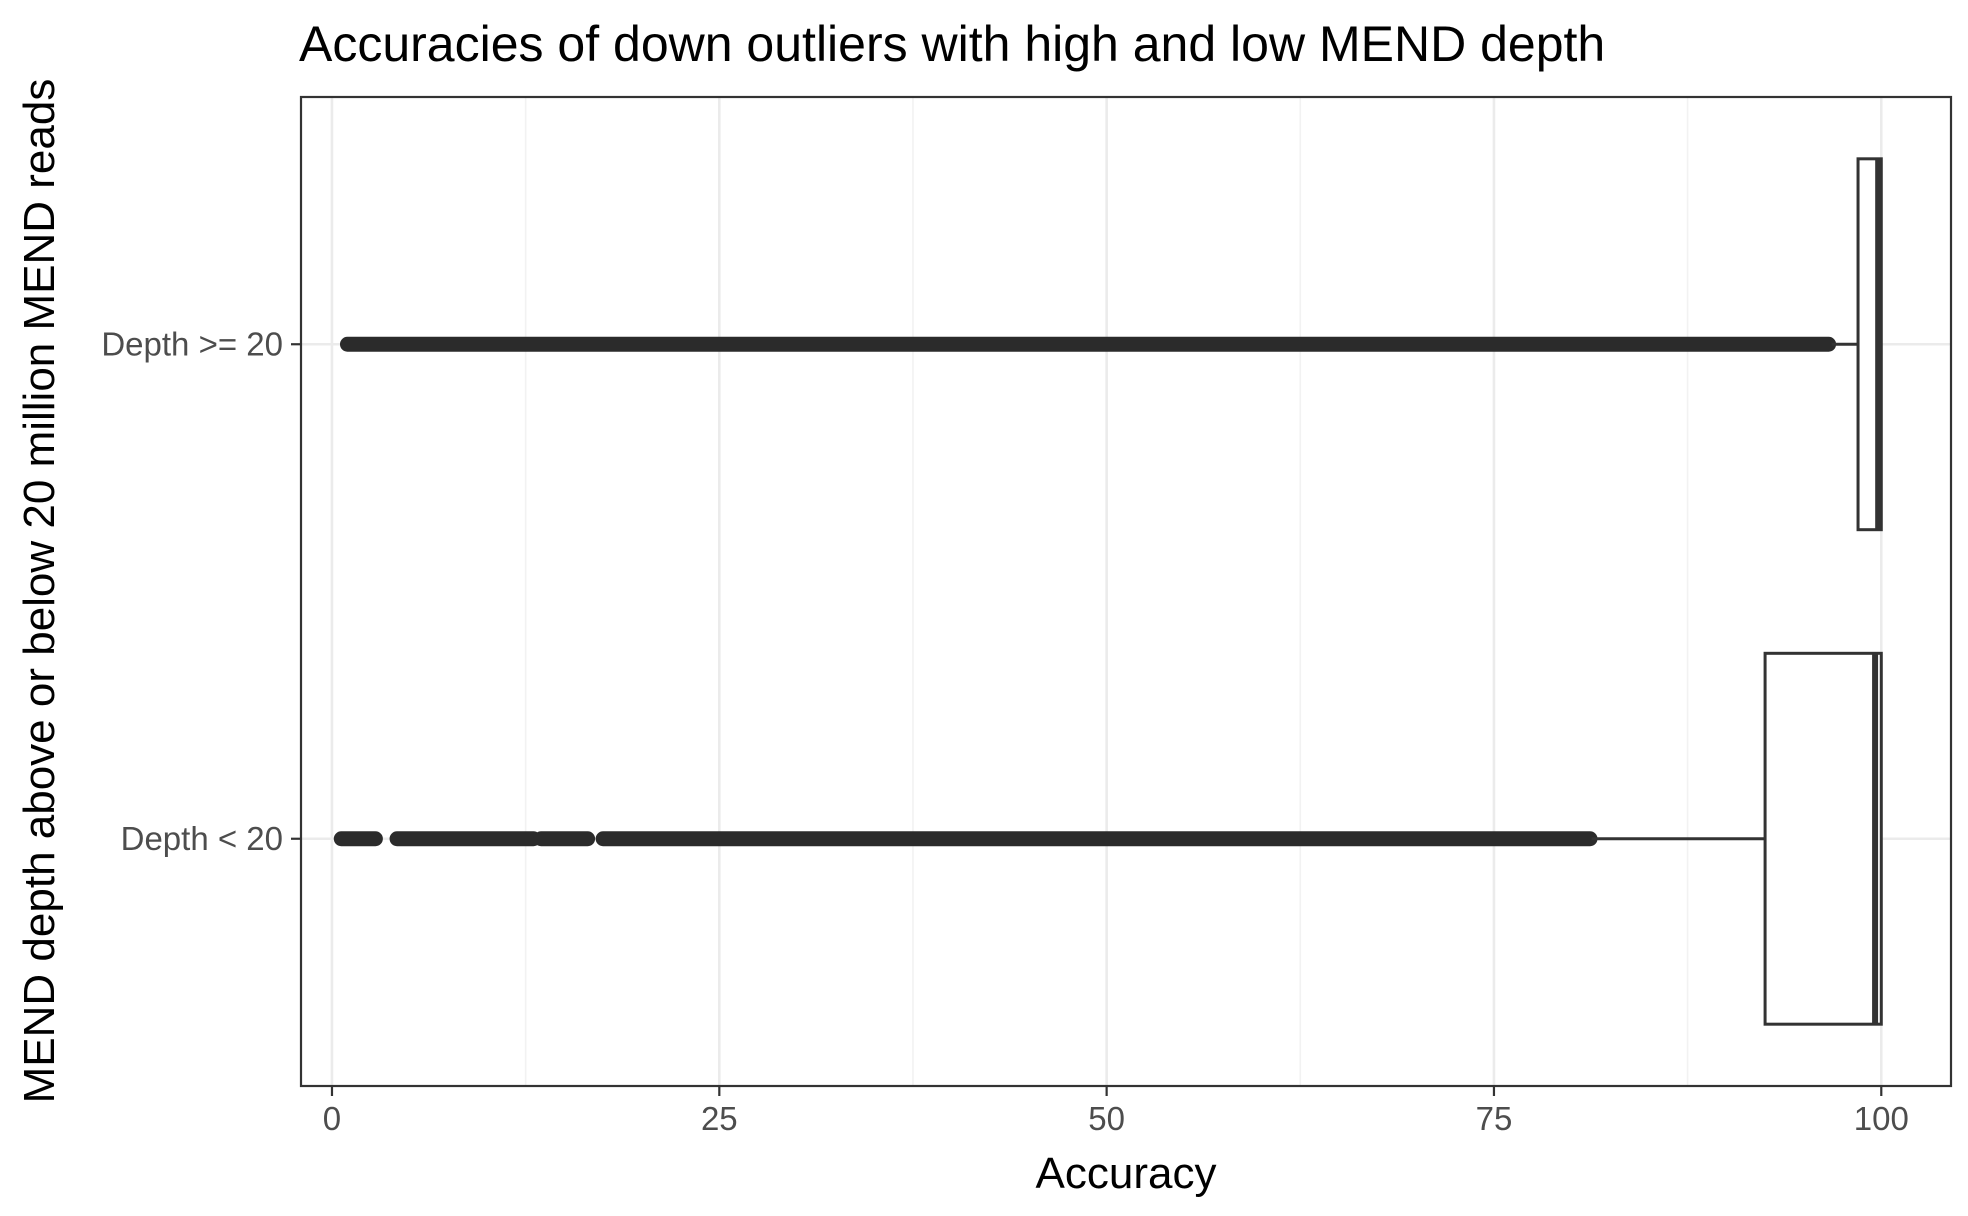  Describe the element at coordinates (1126, 1173) in the screenshot. I see `x-axis-title: Accuracy` at that location.